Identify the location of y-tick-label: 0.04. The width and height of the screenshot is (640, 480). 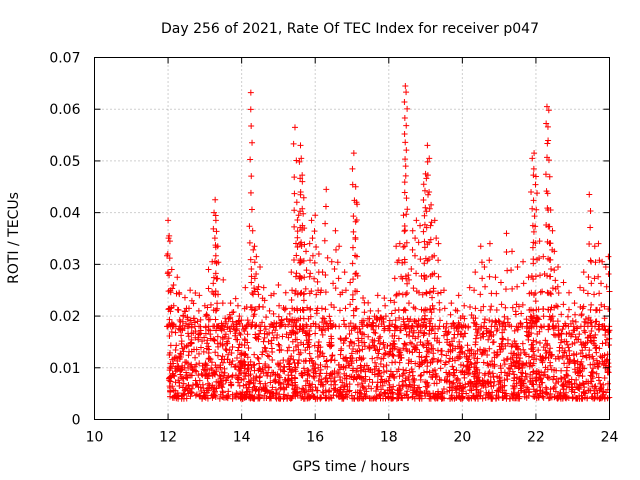
(64, 214).